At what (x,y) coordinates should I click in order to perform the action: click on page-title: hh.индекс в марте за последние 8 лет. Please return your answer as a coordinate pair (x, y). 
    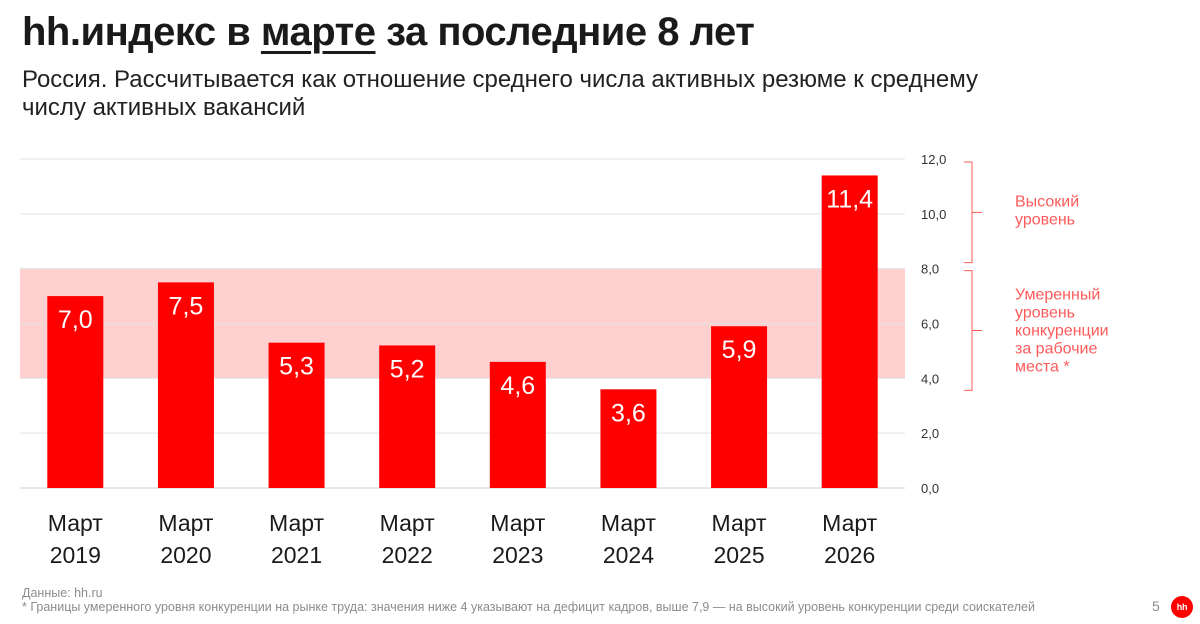
    Looking at the image, I should click on (388, 32).